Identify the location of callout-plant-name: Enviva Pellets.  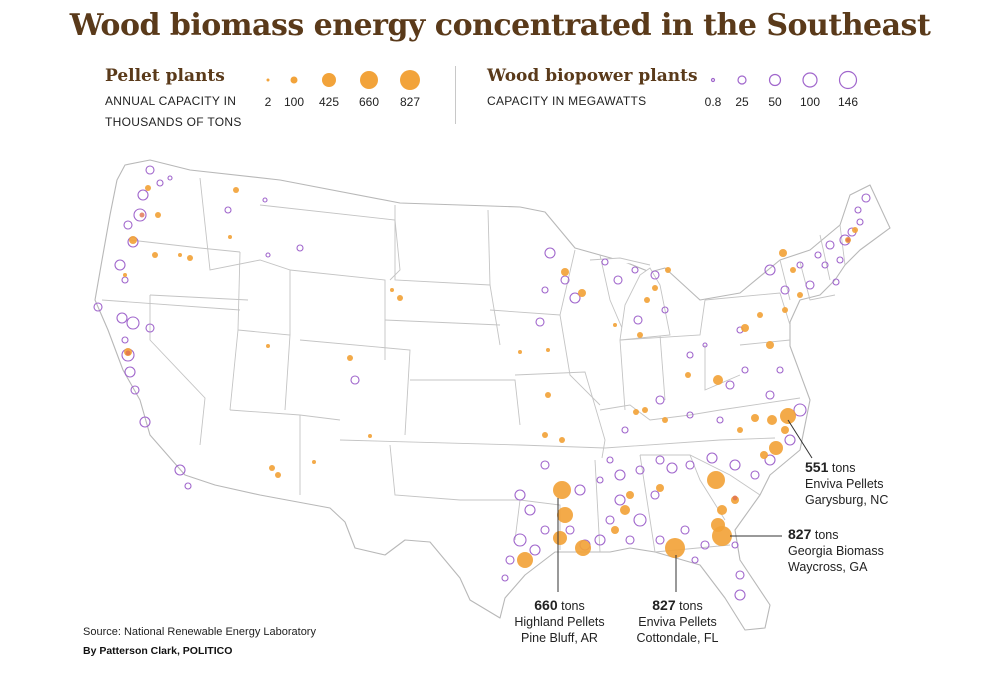
(844, 484).